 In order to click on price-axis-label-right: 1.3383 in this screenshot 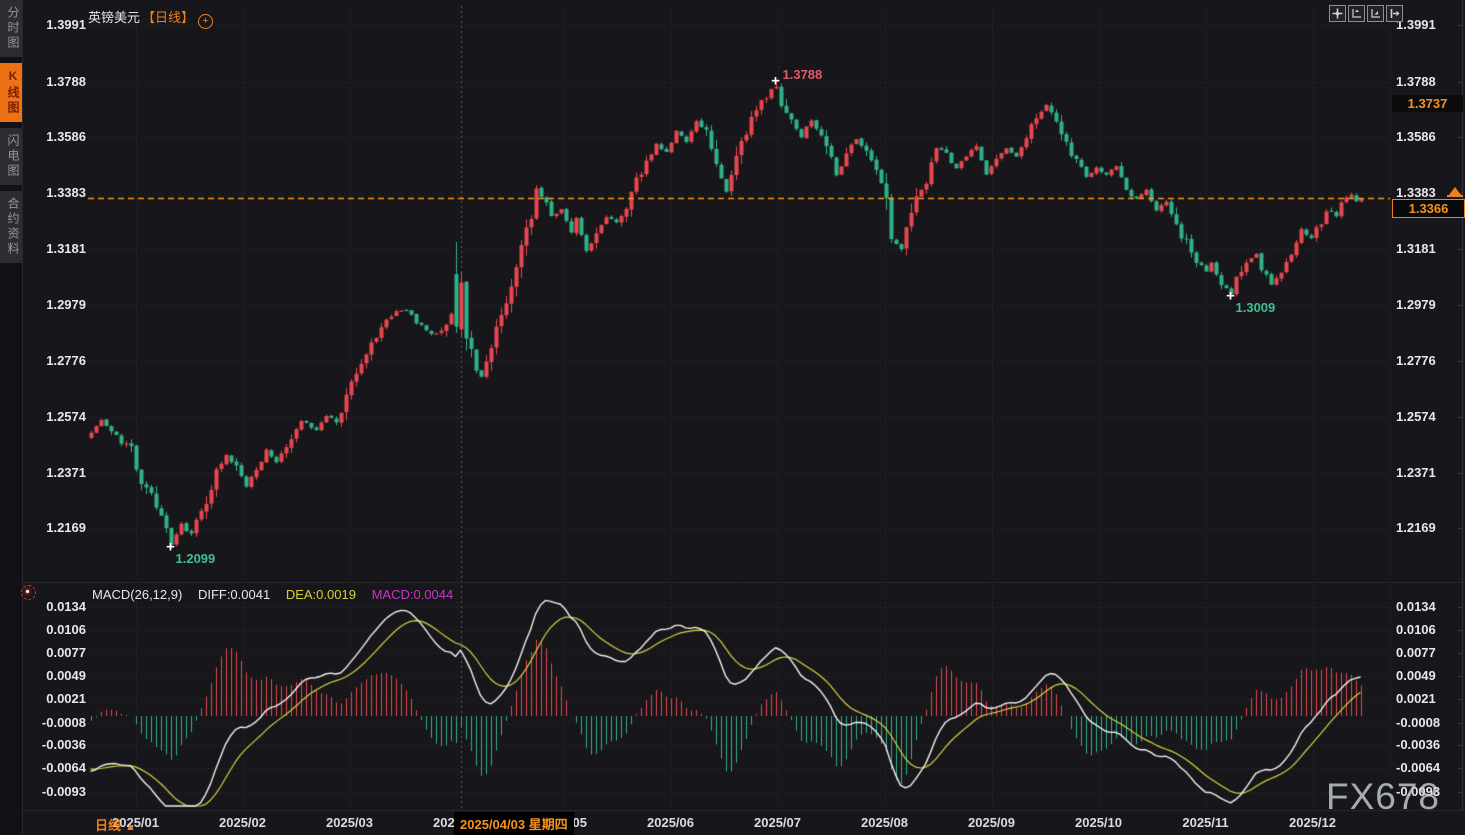, I will do `click(1416, 192)`.